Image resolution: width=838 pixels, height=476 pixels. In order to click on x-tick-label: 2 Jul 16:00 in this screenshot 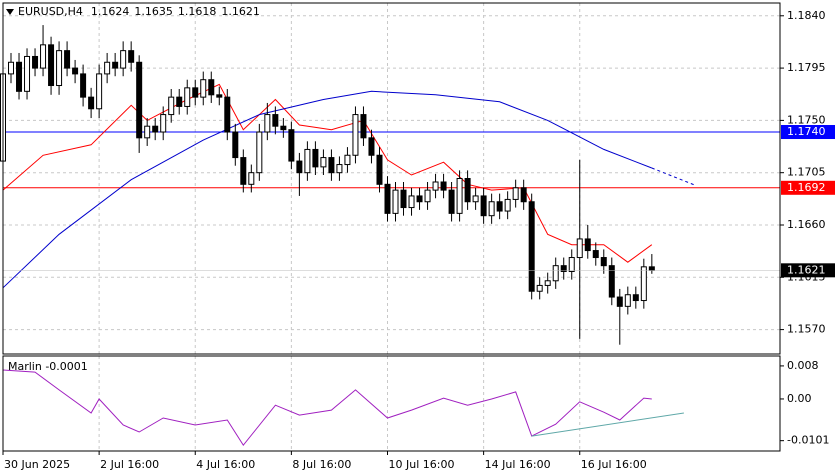, I will do `click(129, 464)`.